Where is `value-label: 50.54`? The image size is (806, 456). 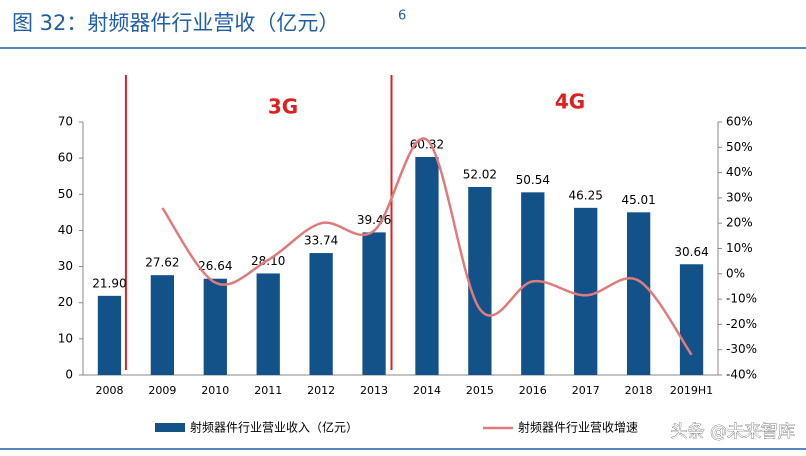 value-label: 50.54 is located at coordinates (533, 180).